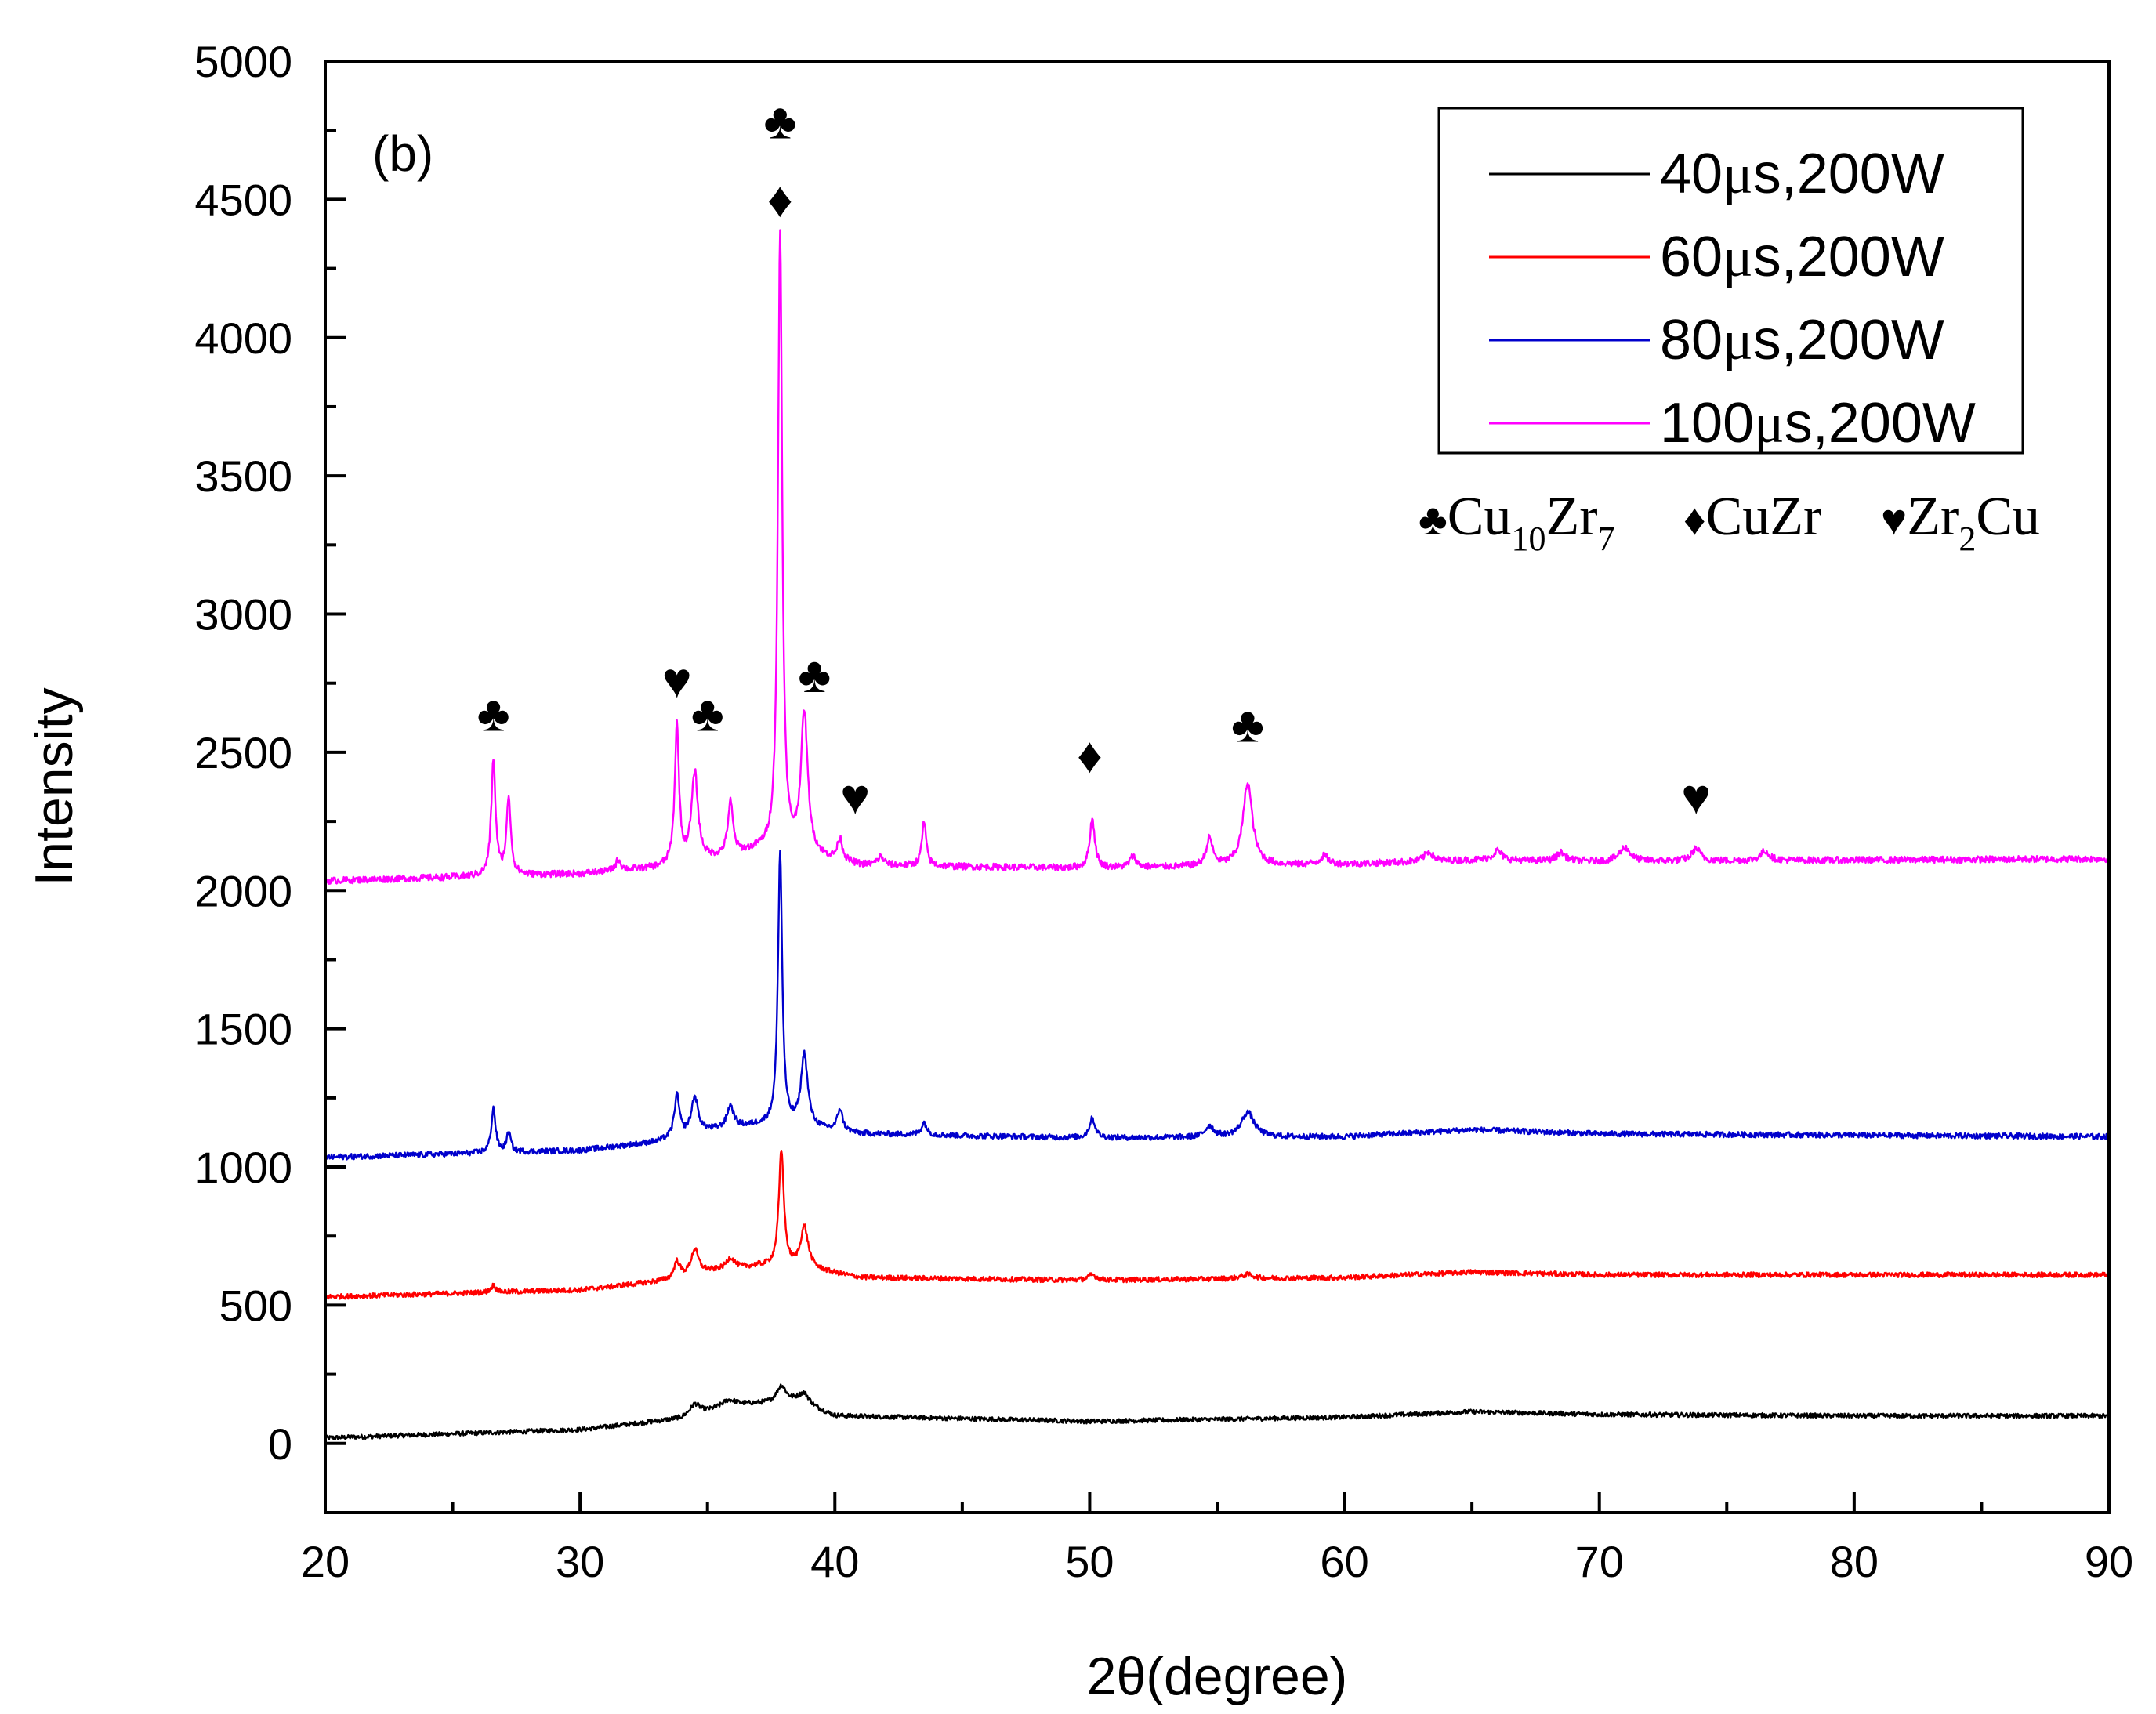  I want to click on legend-box, so click(1731, 281).